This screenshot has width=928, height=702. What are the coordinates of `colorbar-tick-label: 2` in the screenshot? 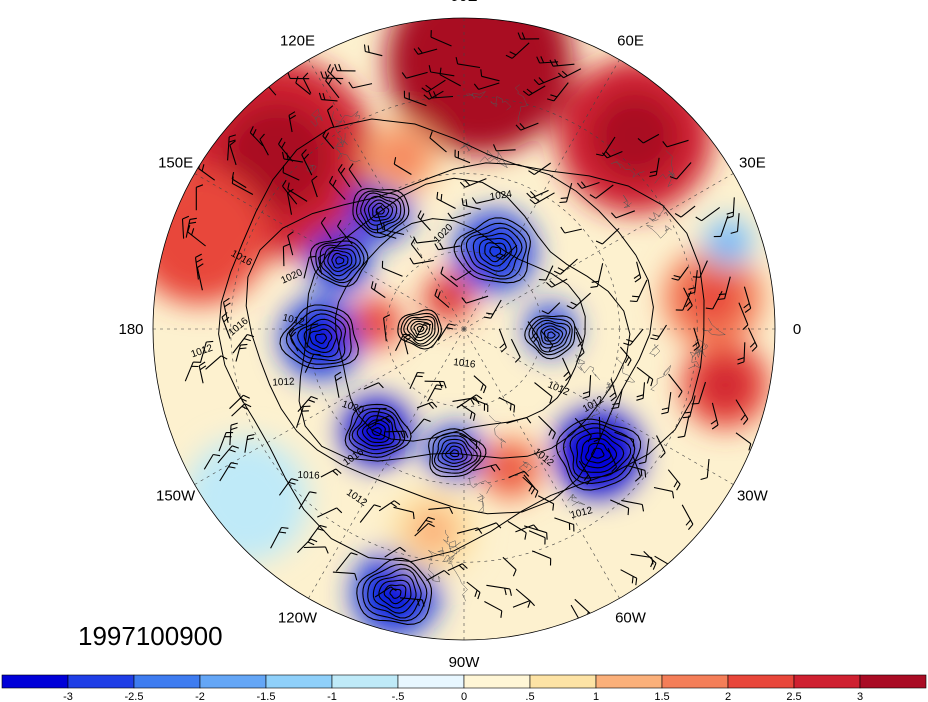 It's located at (728, 696).